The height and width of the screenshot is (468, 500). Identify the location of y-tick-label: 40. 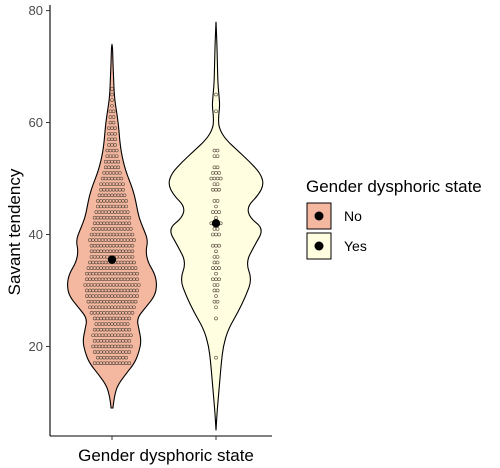
(36, 234).